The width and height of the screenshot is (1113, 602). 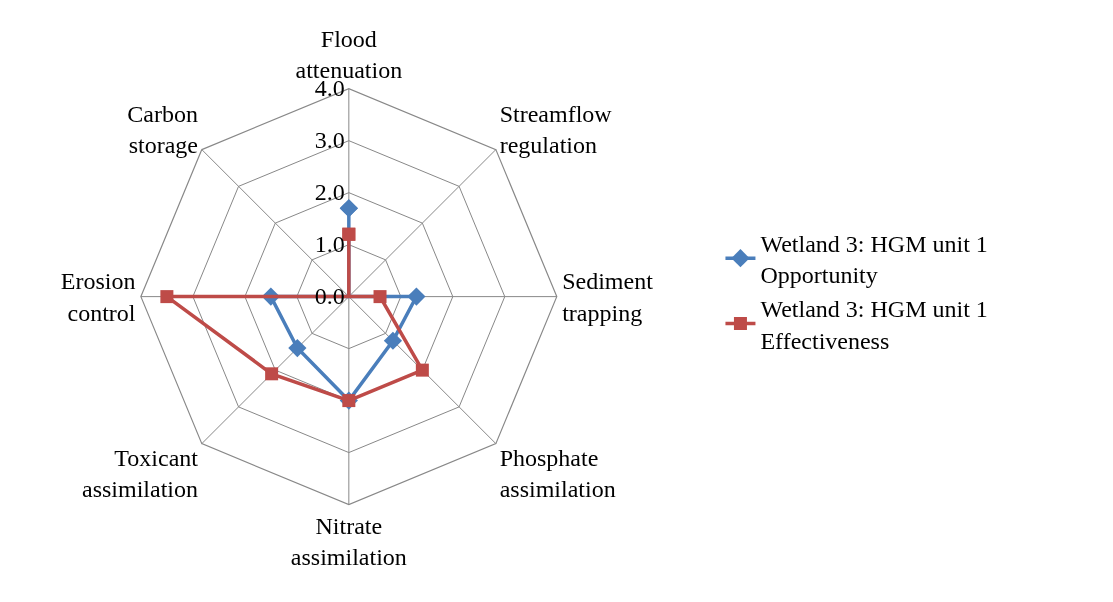 What do you see at coordinates (348, 541) in the screenshot?
I see `spoke-label: Nitrate assimilation` at bounding box center [348, 541].